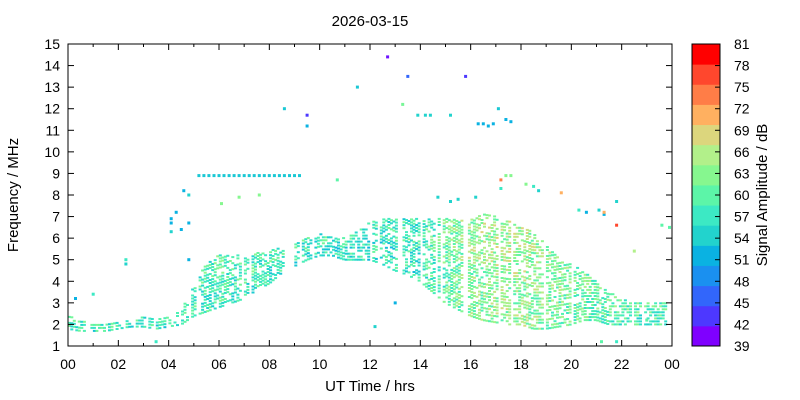  Describe the element at coordinates (56, 217) in the screenshot. I see `y-tick-label: 7` at that location.